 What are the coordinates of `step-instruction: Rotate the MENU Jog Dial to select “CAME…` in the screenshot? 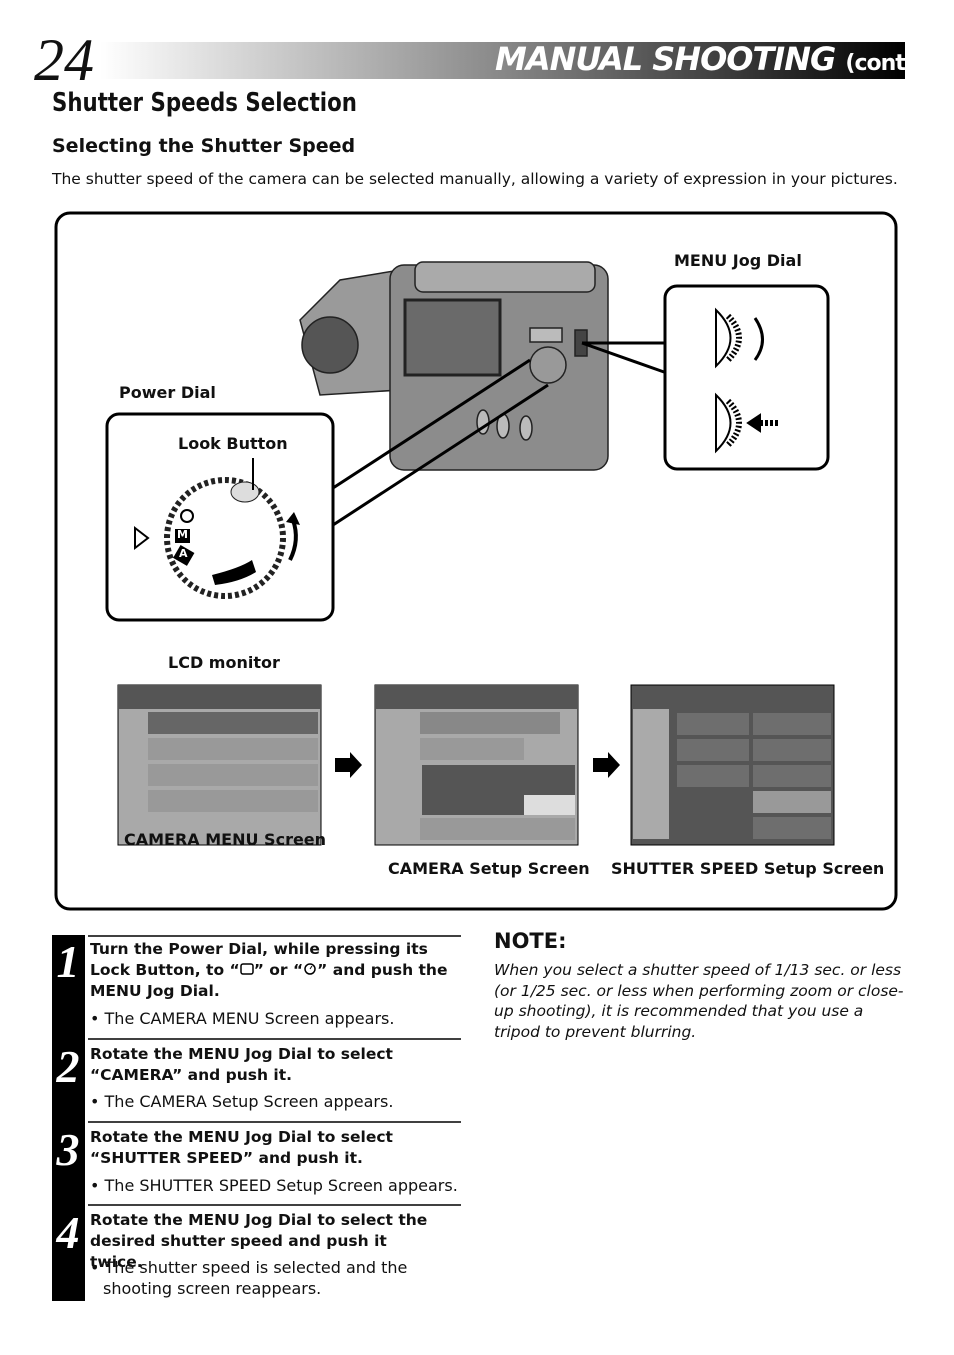 It's located at (241, 1064).